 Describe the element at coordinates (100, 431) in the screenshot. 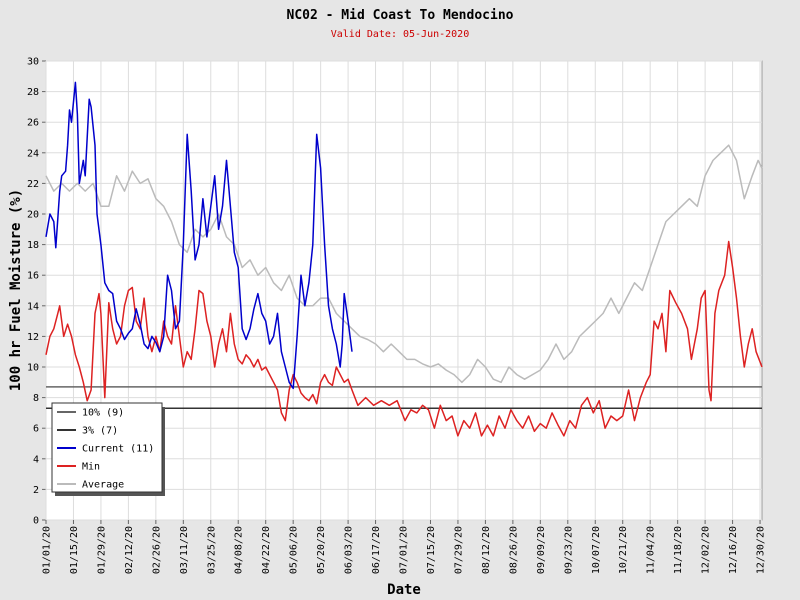

I see `legend-label: 3% (7)` at that location.